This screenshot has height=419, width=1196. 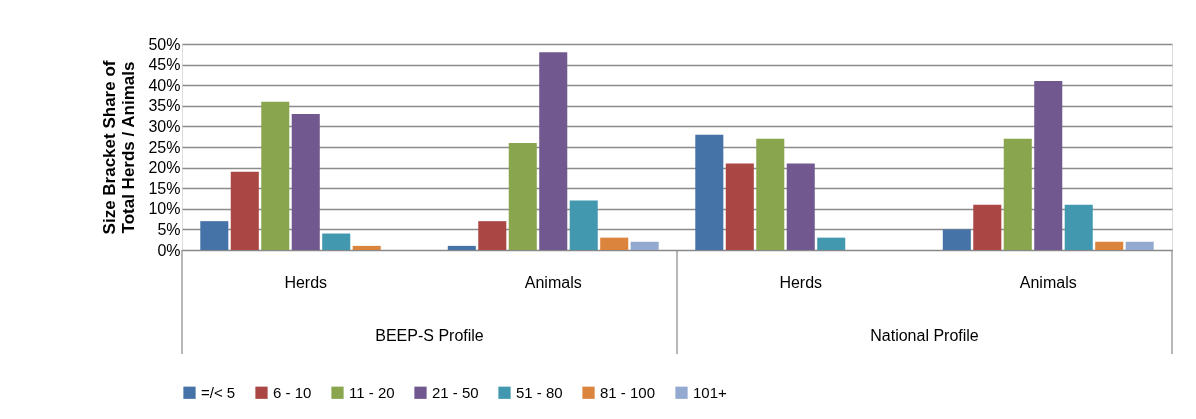 What do you see at coordinates (119, 147) in the screenshot?
I see `y-axis-title: Size Bracket Share of Total Herds / Animals` at bounding box center [119, 147].